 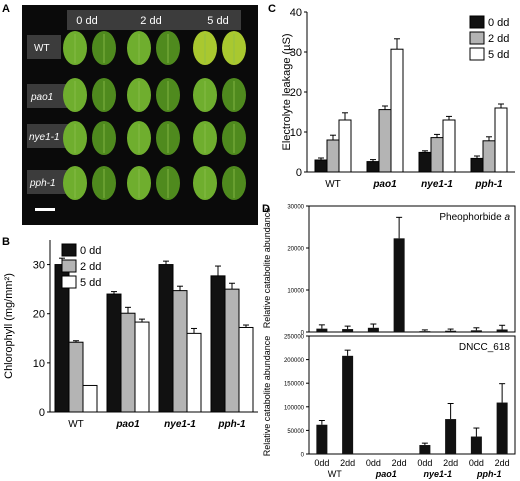 I want to click on panel-d-letter: D, so click(x=266, y=209).